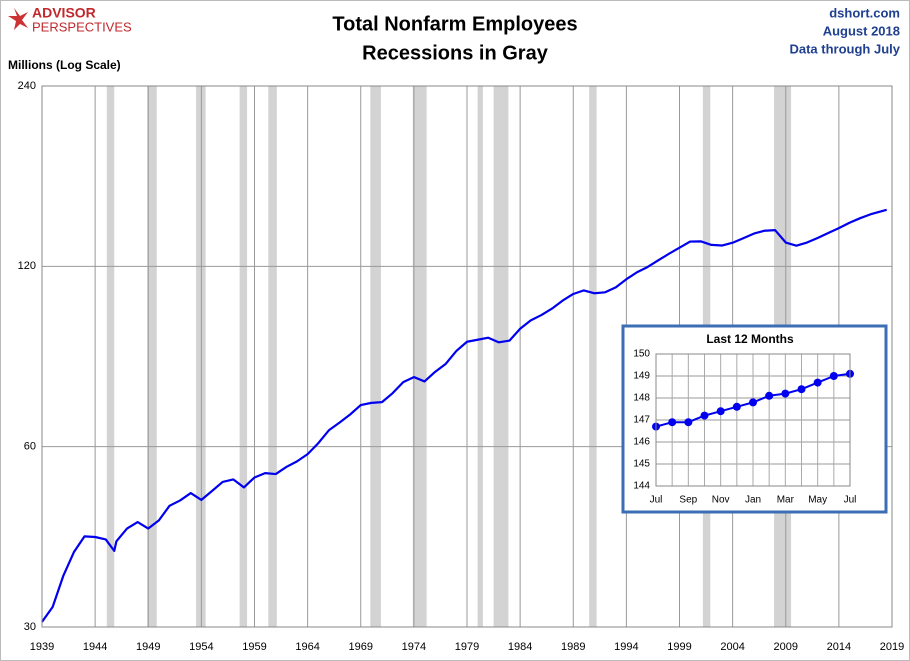 This screenshot has height=661, width=910. I want to click on x-tick-label: 1999, so click(679, 647).